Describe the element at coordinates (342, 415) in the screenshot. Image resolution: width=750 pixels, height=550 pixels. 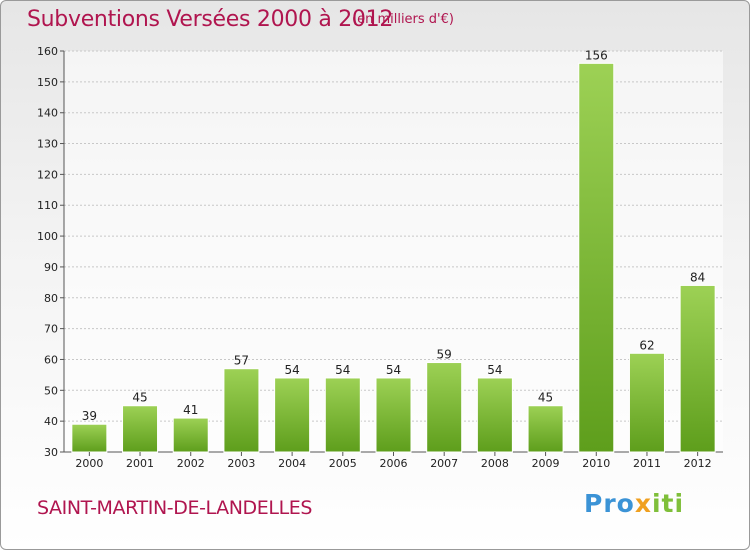
I see `bar-2005` at that location.